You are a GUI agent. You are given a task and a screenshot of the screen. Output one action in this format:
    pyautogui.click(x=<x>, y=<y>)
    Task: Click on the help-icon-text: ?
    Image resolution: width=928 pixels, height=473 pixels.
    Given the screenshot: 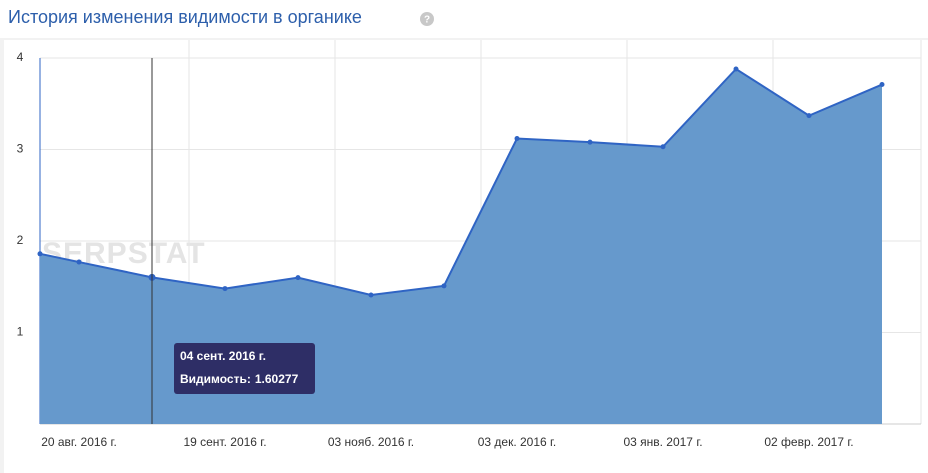 What is the action you would take?
    pyautogui.click(x=427, y=20)
    